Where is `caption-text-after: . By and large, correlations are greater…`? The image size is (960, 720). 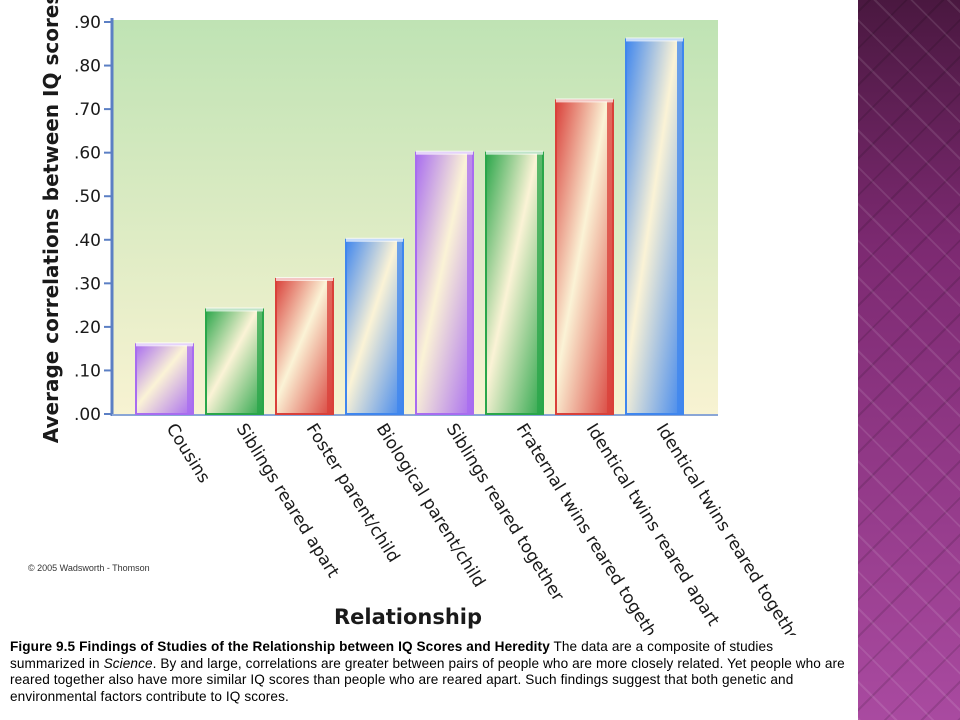 caption-text-after: . By and large, correlations are greater… is located at coordinates (427, 679).